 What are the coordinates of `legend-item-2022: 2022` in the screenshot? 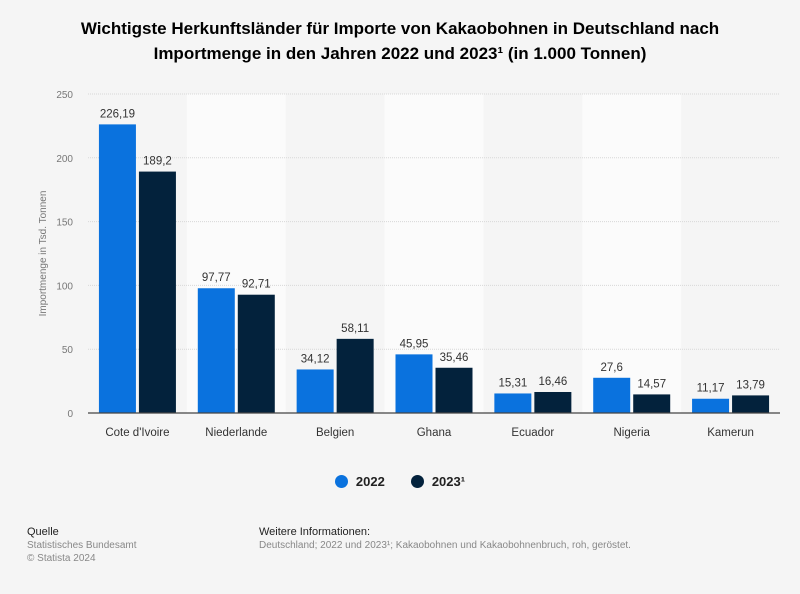 It's located at (359, 481).